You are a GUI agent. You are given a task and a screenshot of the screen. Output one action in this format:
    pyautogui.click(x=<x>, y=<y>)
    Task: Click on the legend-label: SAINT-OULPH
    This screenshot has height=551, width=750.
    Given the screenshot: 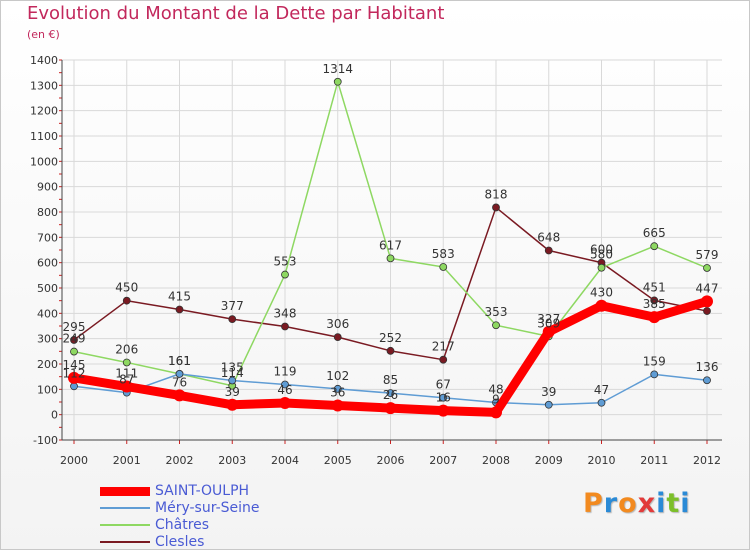 What is the action you would take?
    pyautogui.click(x=202, y=491)
    